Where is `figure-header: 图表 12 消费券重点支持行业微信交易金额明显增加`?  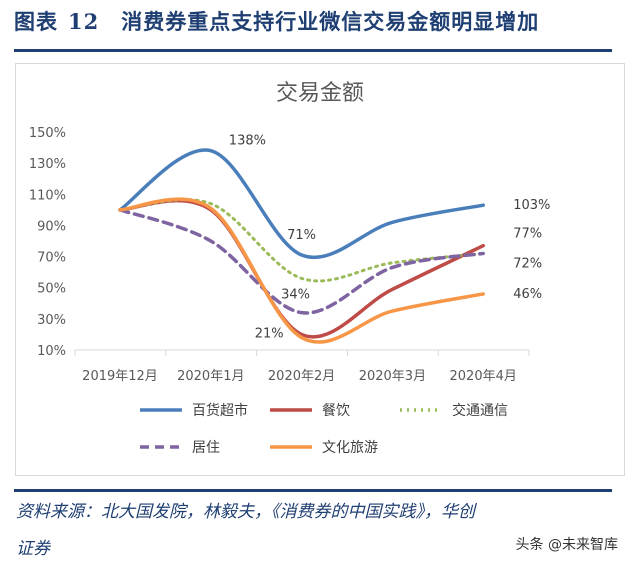
figure-header: 图表 12 消费券重点支持行业微信交易金额明显增加 is located at coordinates (276, 21).